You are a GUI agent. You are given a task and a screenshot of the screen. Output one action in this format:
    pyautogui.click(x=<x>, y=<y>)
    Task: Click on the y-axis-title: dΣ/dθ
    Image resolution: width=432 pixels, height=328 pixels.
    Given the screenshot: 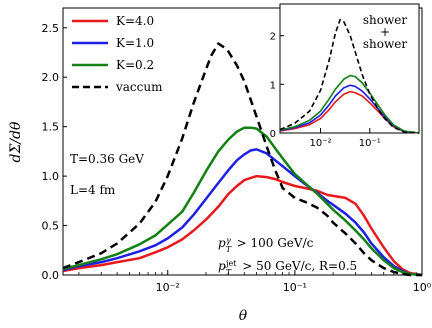 What is the action you would take?
    pyautogui.click(x=16, y=142)
    